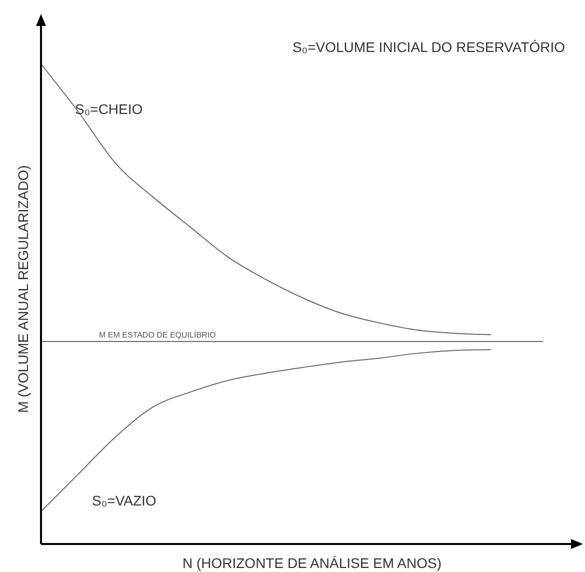 This screenshot has height=572, width=585. I want to click on text: S₀=VOLUME INICIAL DO RESERVATÓRIO, so click(429, 47).